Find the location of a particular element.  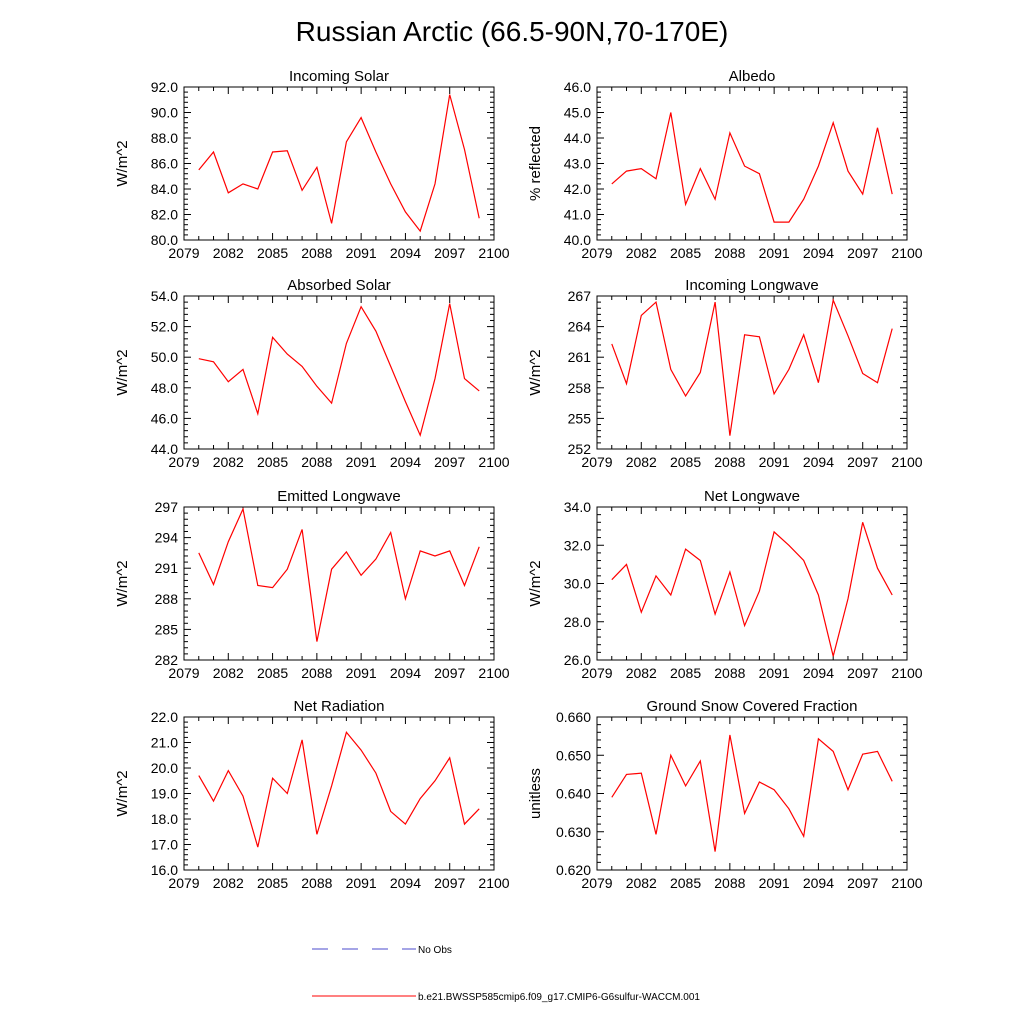

y-tick-label: 17.0 is located at coordinates (164, 845).